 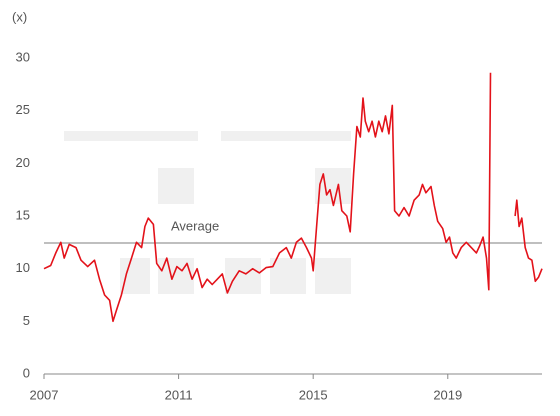 What do you see at coordinates (447, 394) in the screenshot?
I see `x-tick-label: 2019` at bounding box center [447, 394].